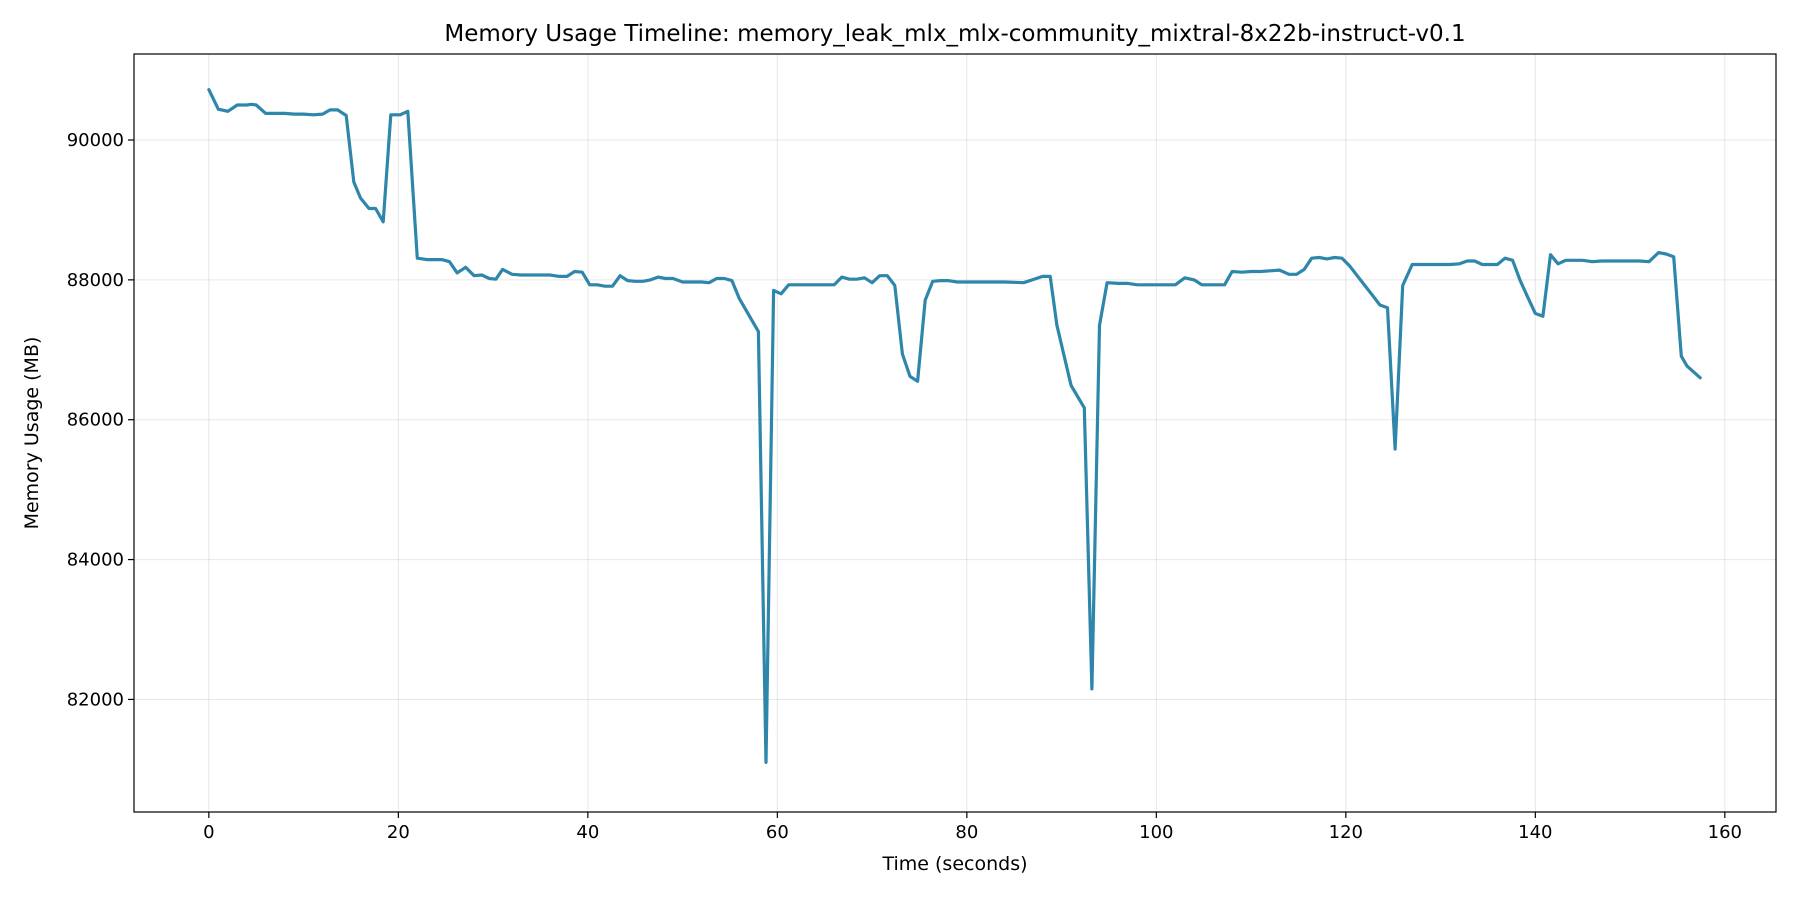  Describe the element at coordinates (32, 433) in the screenshot. I see `y-axis-label: Memory Usage (MB)` at that location.